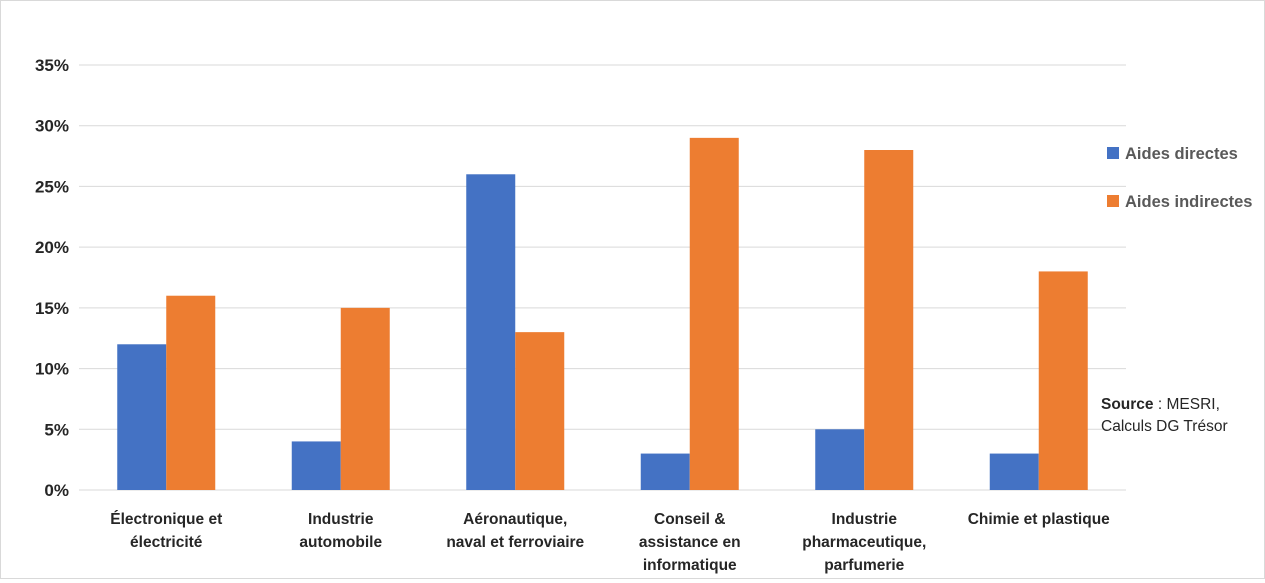 The image size is (1265, 583). Describe the element at coordinates (1181, 154) in the screenshot. I see `legend-label: Aides directes` at that location.